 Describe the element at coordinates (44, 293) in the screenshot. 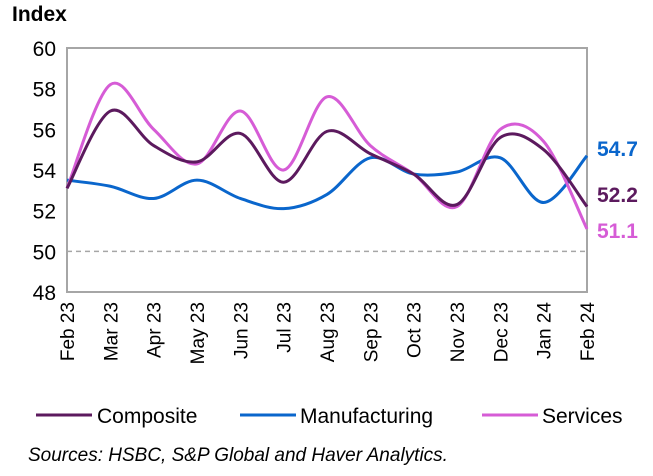

I see `y-tick-label: 48` at that location.